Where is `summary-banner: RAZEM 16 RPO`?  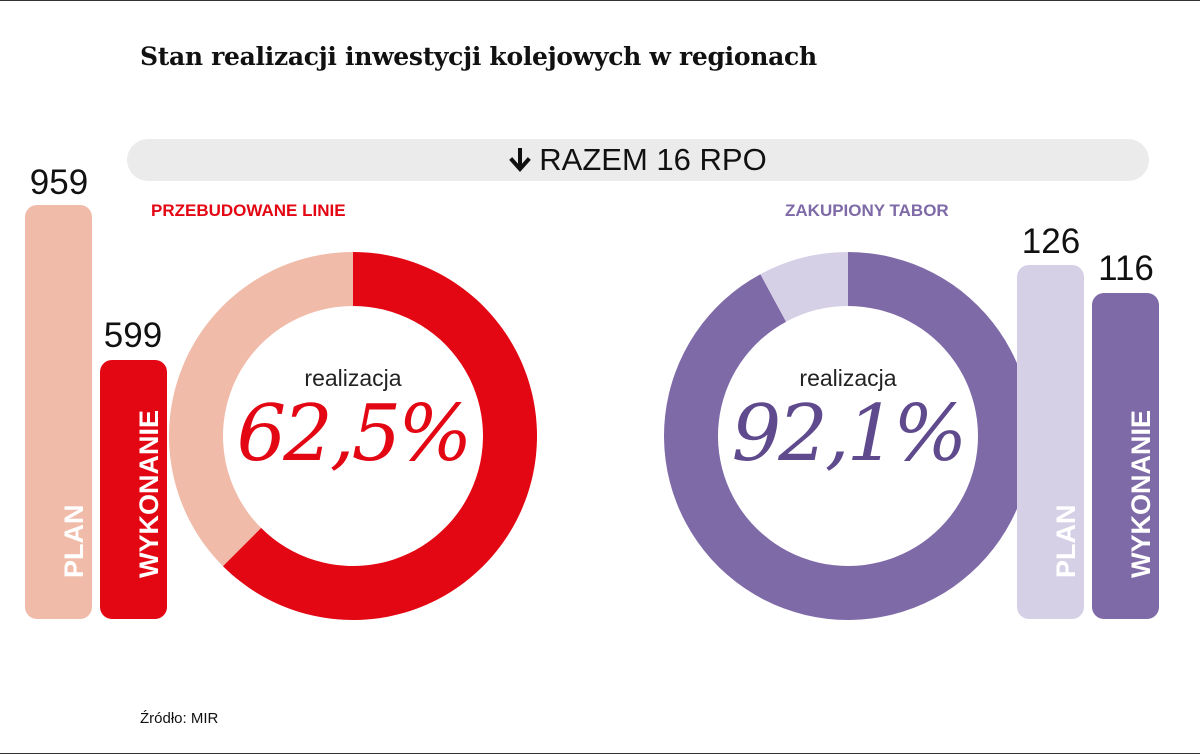 summary-banner: RAZEM 16 RPO is located at coordinates (638, 160).